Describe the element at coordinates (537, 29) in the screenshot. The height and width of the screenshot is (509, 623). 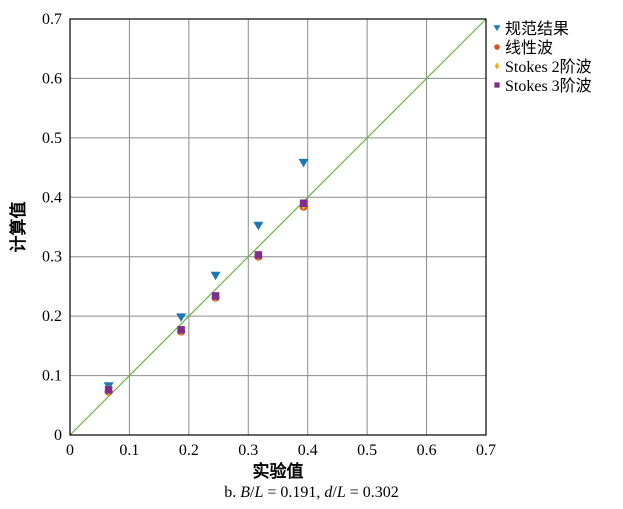
I see `legend-label-1: 规范结果` at that location.